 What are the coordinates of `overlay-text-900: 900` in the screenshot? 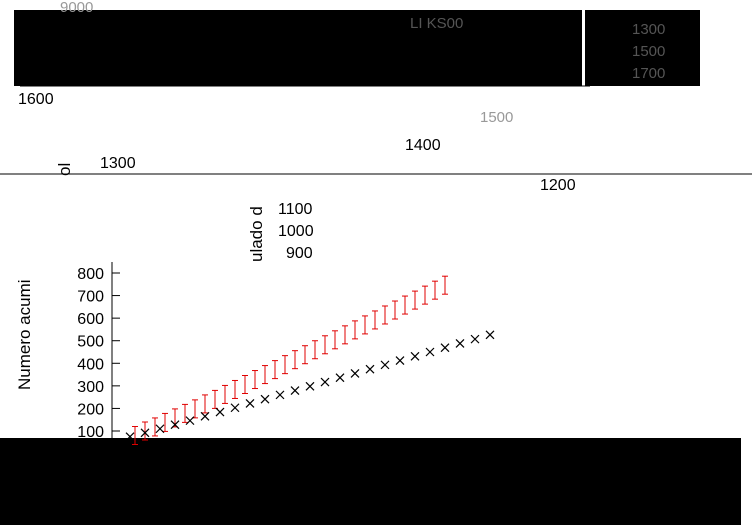 It's located at (299, 253).